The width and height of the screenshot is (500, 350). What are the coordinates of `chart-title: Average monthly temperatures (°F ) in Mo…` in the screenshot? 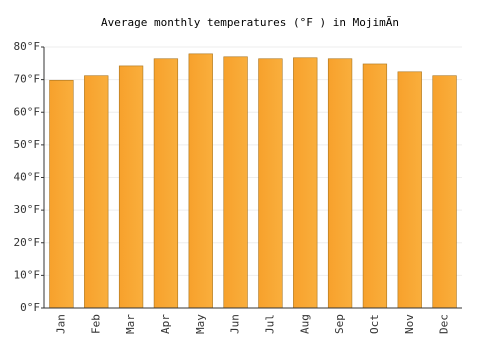 It's located at (250, 22).